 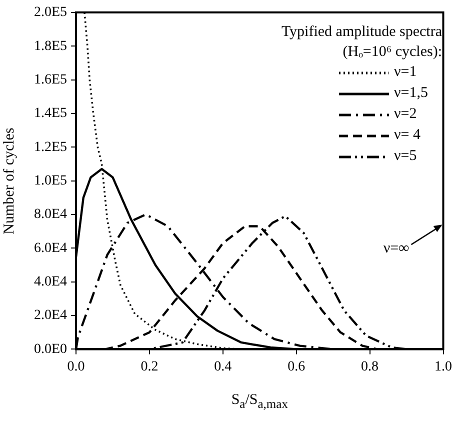 What do you see at coordinates (51, 349) in the screenshot?
I see `y-tick-label: 0.0E0` at bounding box center [51, 349].